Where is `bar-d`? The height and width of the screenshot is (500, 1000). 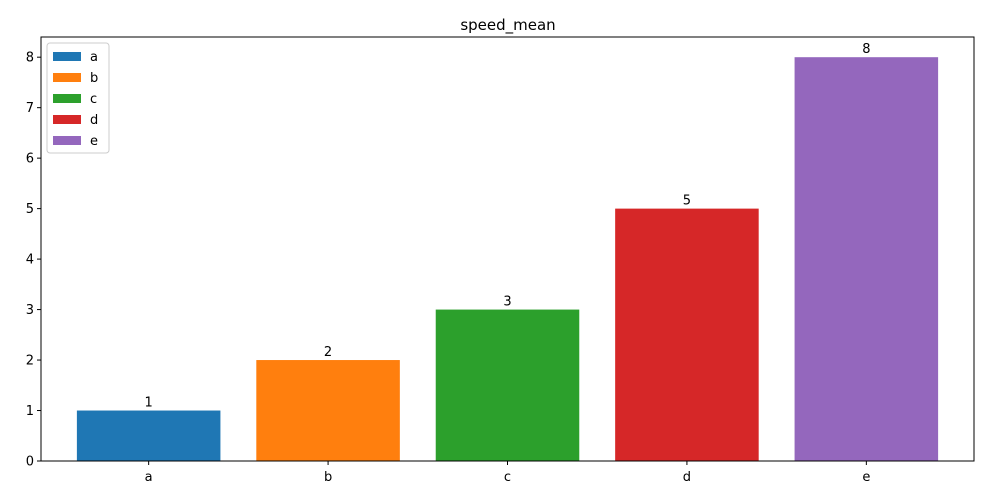 bar-d is located at coordinates (687, 334).